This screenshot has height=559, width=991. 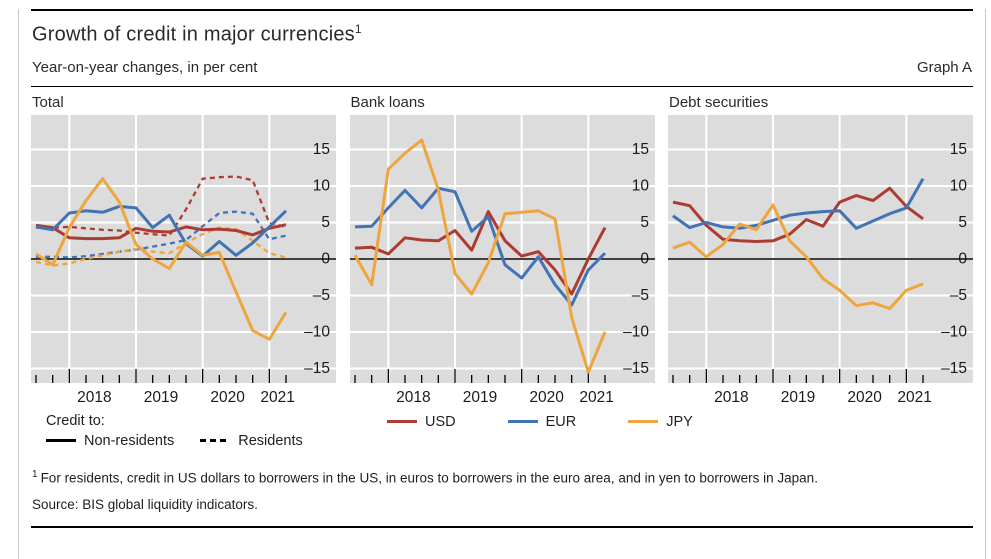 What do you see at coordinates (129, 440) in the screenshot?
I see `non-residents-label: Non-residents` at bounding box center [129, 440].